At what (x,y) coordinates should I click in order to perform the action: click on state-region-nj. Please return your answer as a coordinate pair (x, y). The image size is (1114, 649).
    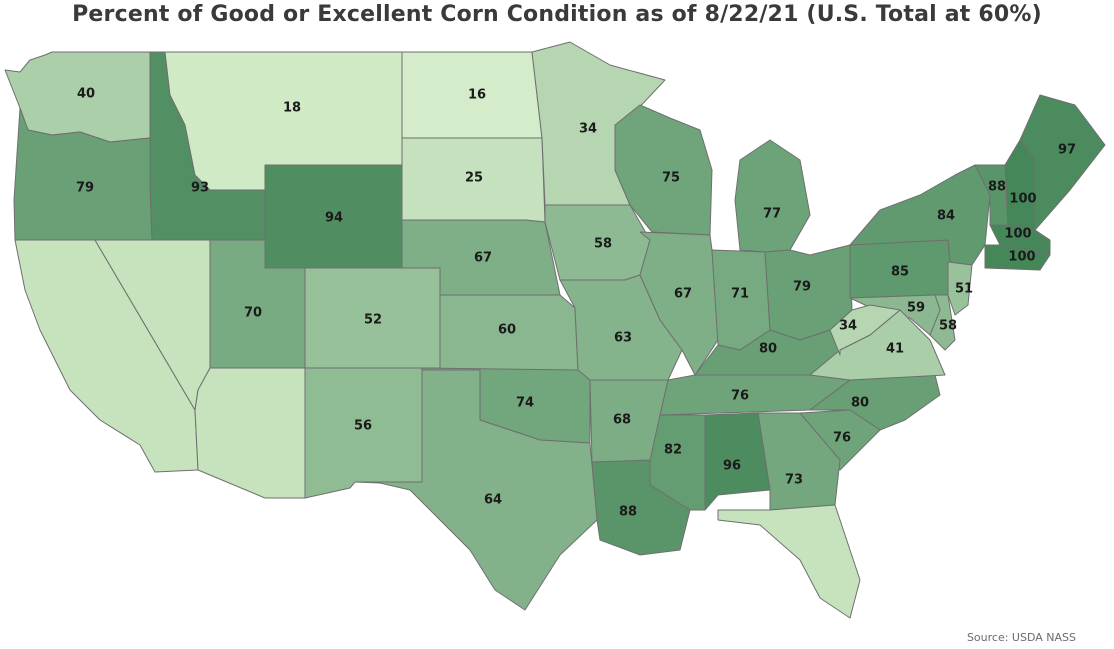
    Looking at the image, I should click on (960, 288).